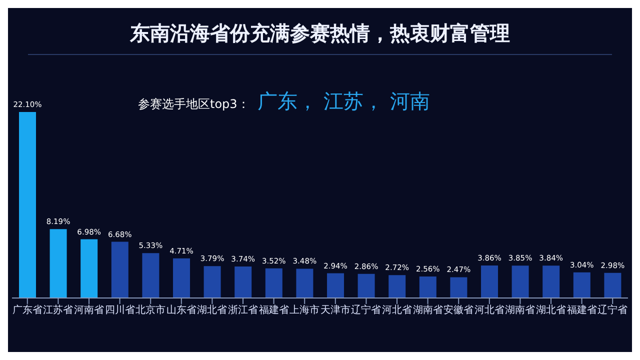 This screenshot has height=360, width=640. I want to click on x-tick-label: 北京市, so click(151, 310).